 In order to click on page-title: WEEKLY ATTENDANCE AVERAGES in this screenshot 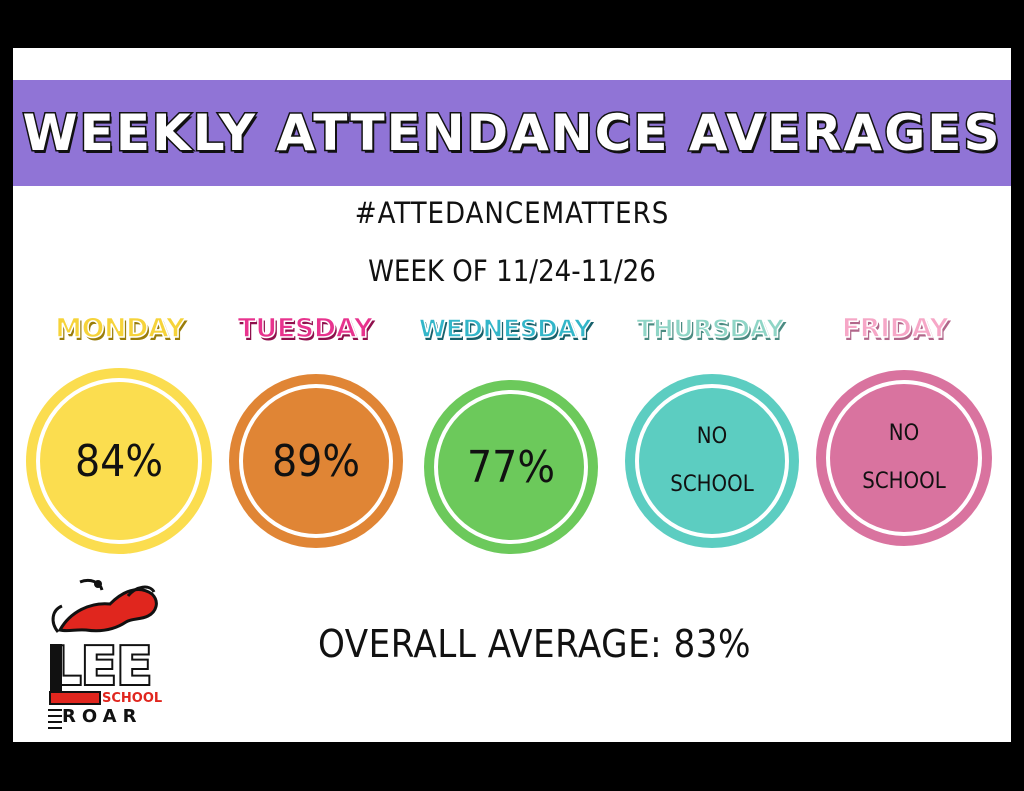, I will do `click(511, 133)`.